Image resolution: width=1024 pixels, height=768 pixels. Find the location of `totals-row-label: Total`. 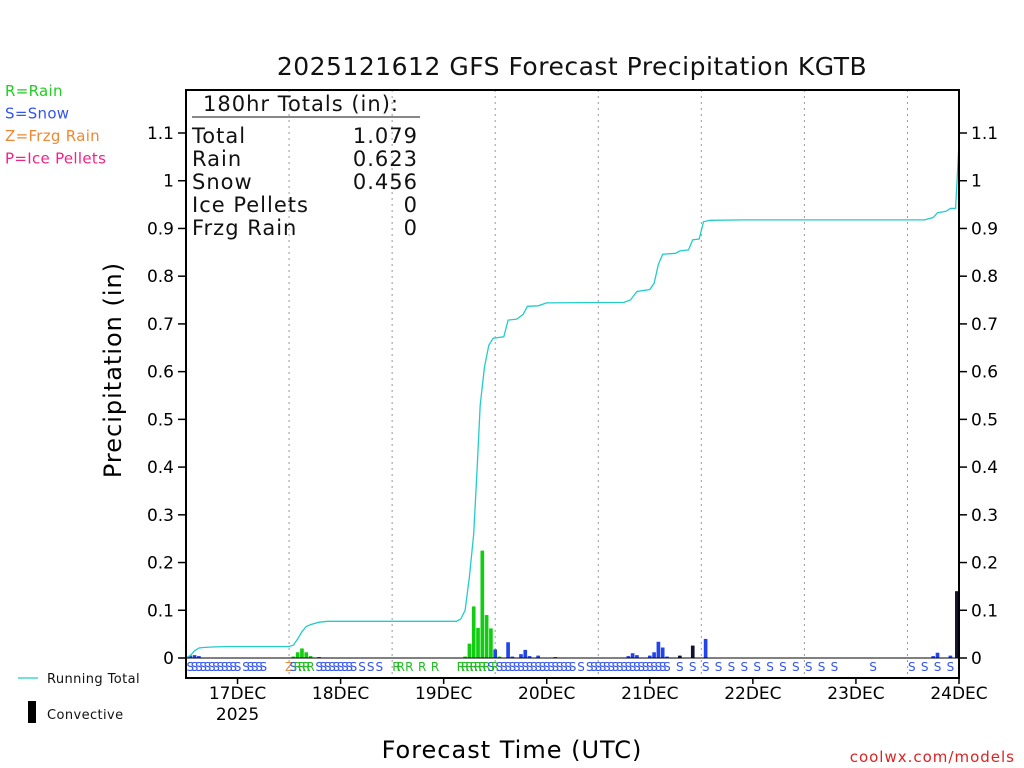

totals-row-label: Total is located at coordinates (218, 136).